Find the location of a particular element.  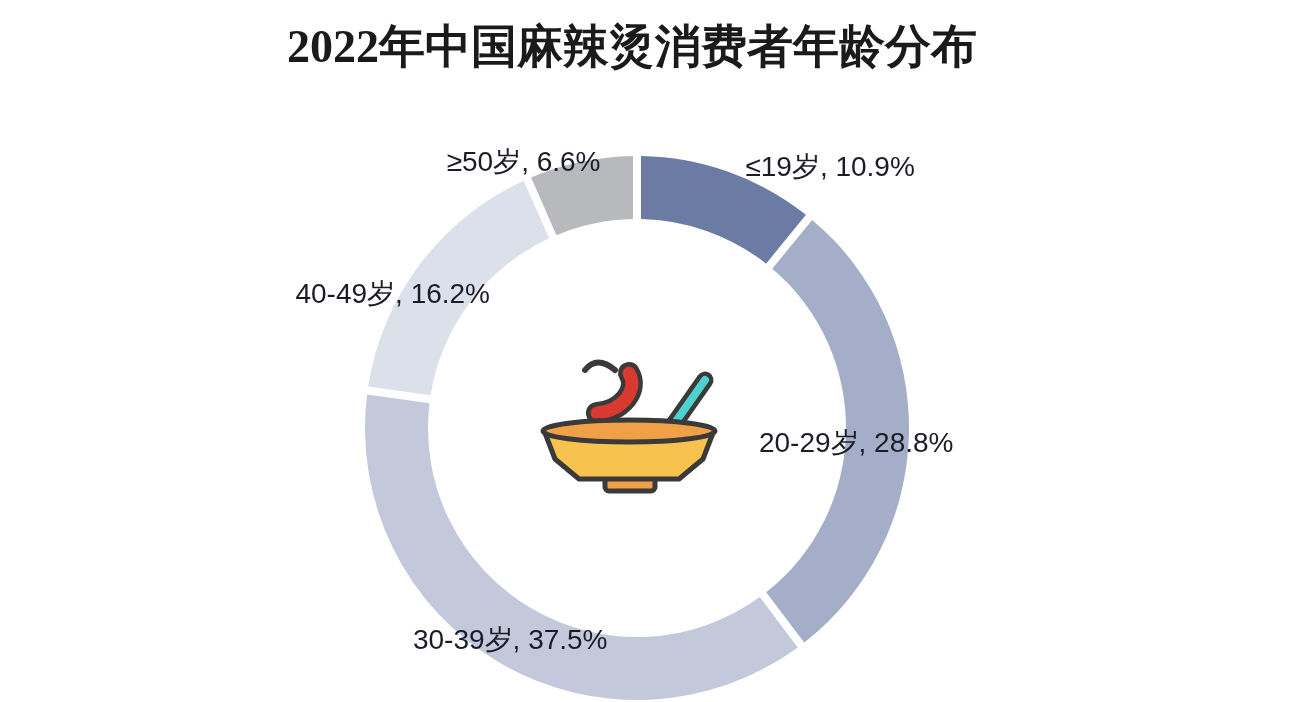

slice-label: 20-29岁, 28.8% is located at coordinates (856, 442).